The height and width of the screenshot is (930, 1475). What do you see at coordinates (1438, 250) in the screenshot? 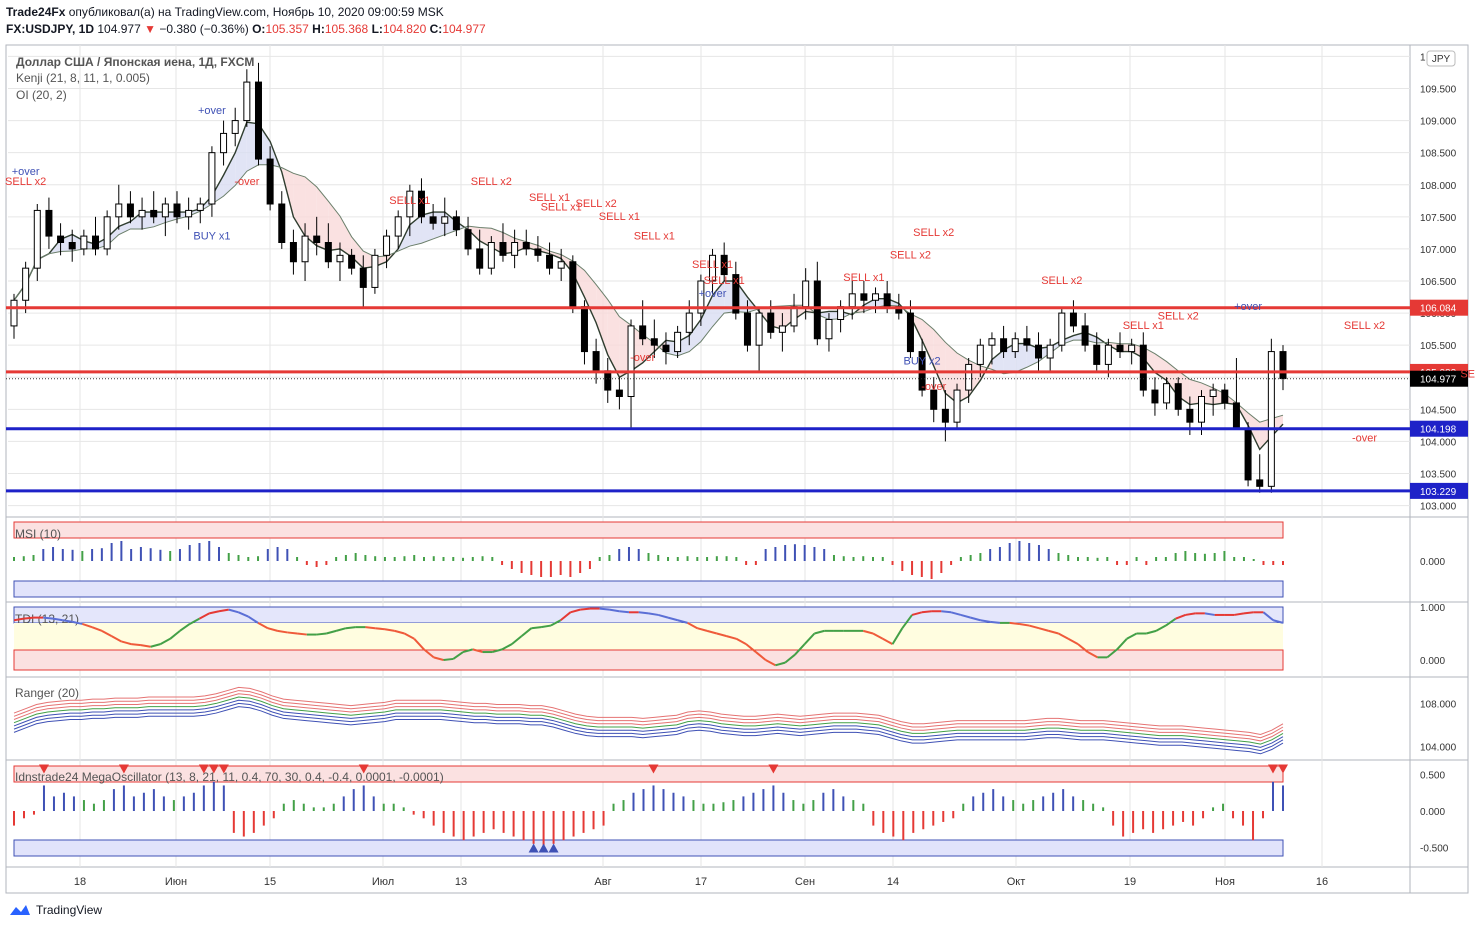
I see `price-tick-label: 107.000` at bounding box center [1438, 250].